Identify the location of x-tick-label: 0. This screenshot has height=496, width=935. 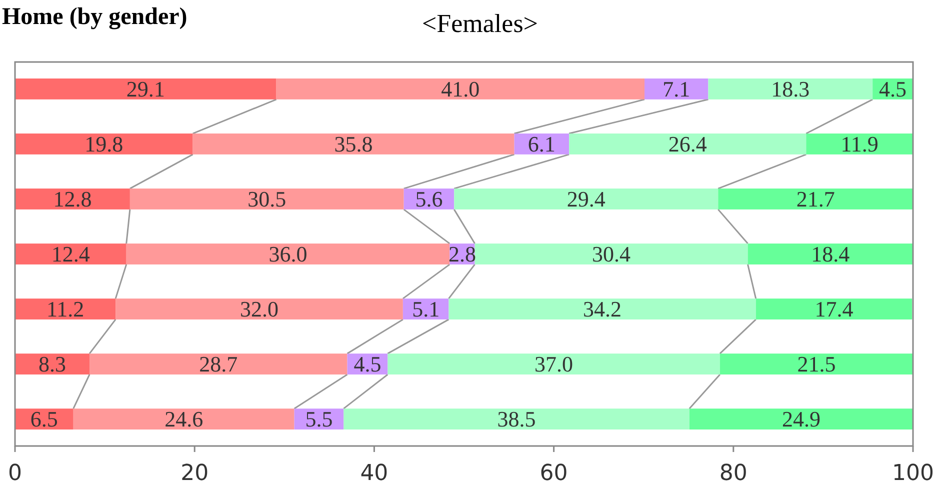
(15, 473).